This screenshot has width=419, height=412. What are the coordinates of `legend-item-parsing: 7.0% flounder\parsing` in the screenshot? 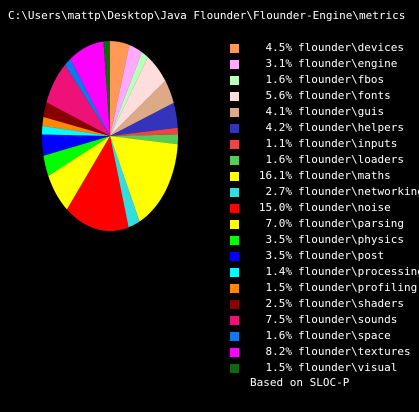 It's located at (324, 224).